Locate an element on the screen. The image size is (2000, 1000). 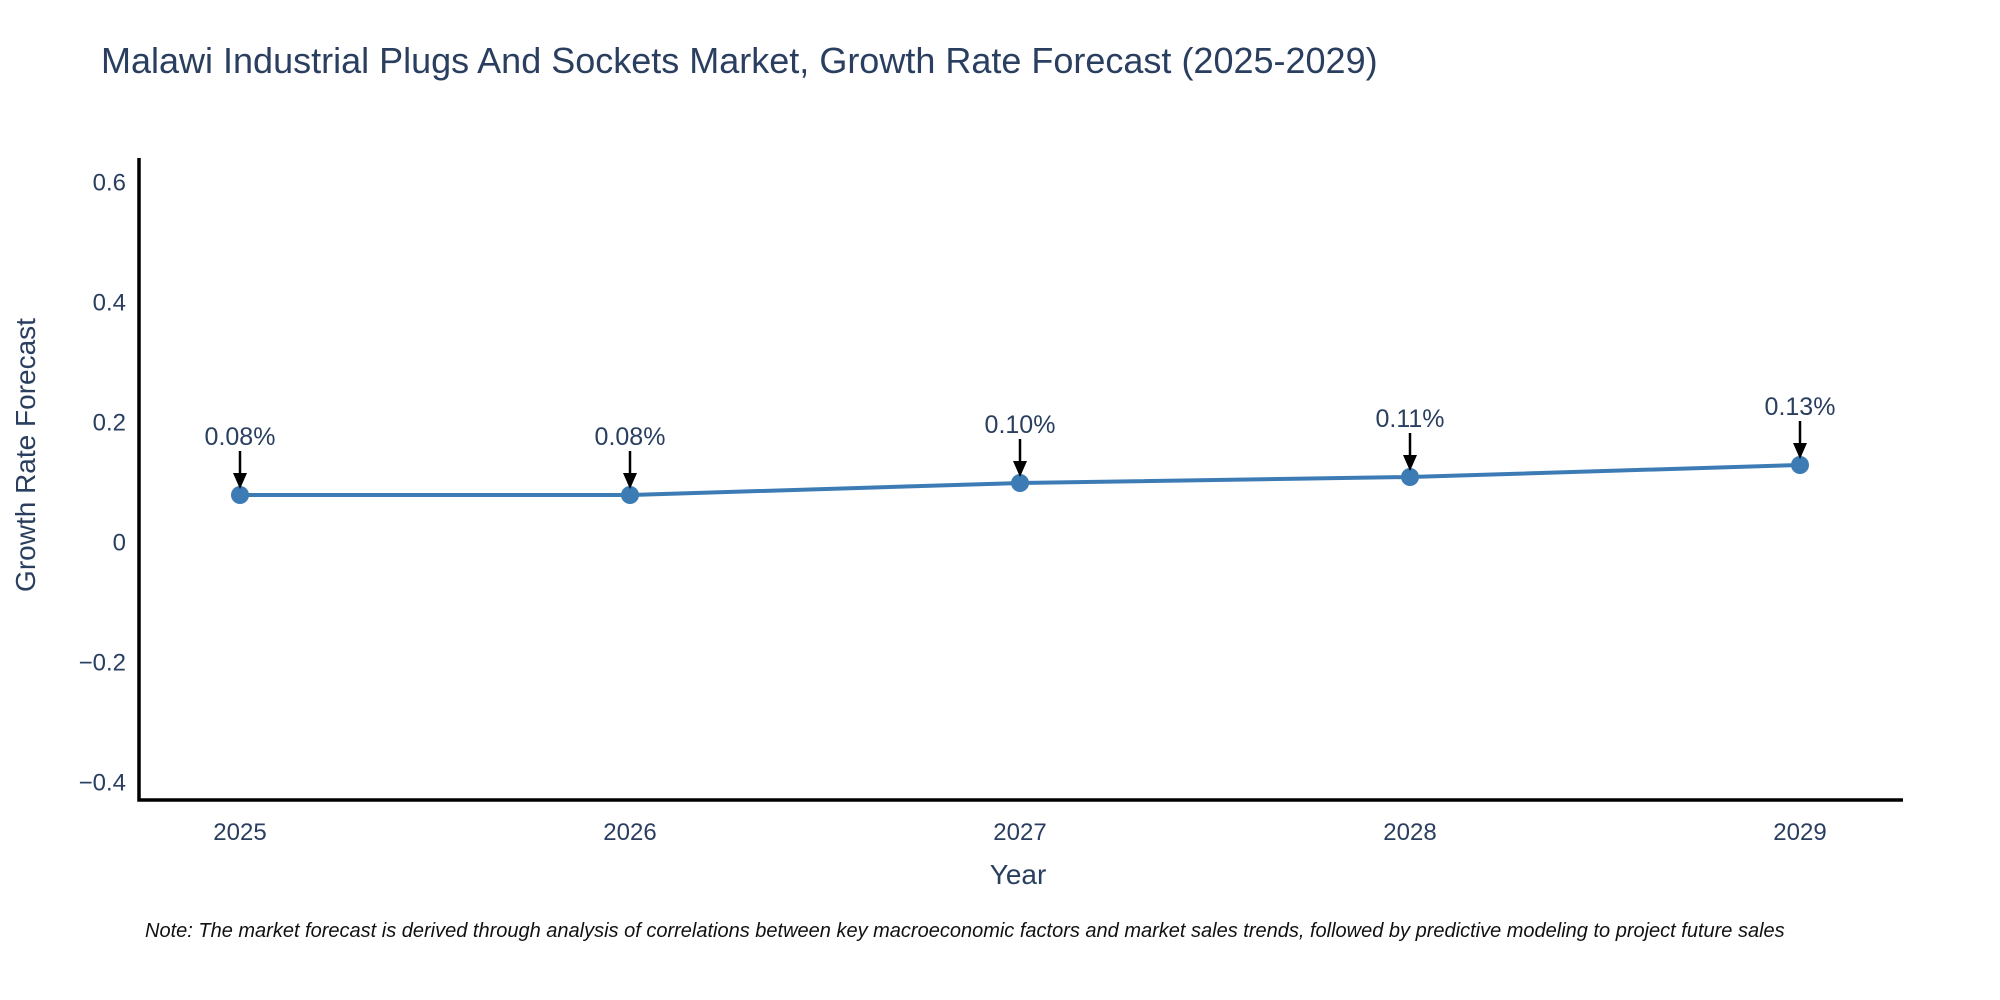
y-tick-label: 0.4 is located at coordinates (109, 303).